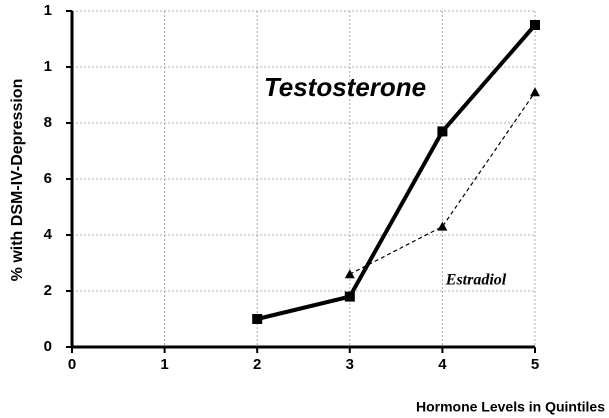 The image size is (609, 418). I want to click on y-tick-label: 4, so click(48, 234).